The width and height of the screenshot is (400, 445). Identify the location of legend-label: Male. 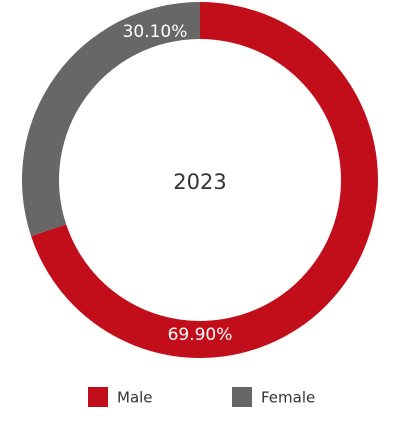
(135, 398).